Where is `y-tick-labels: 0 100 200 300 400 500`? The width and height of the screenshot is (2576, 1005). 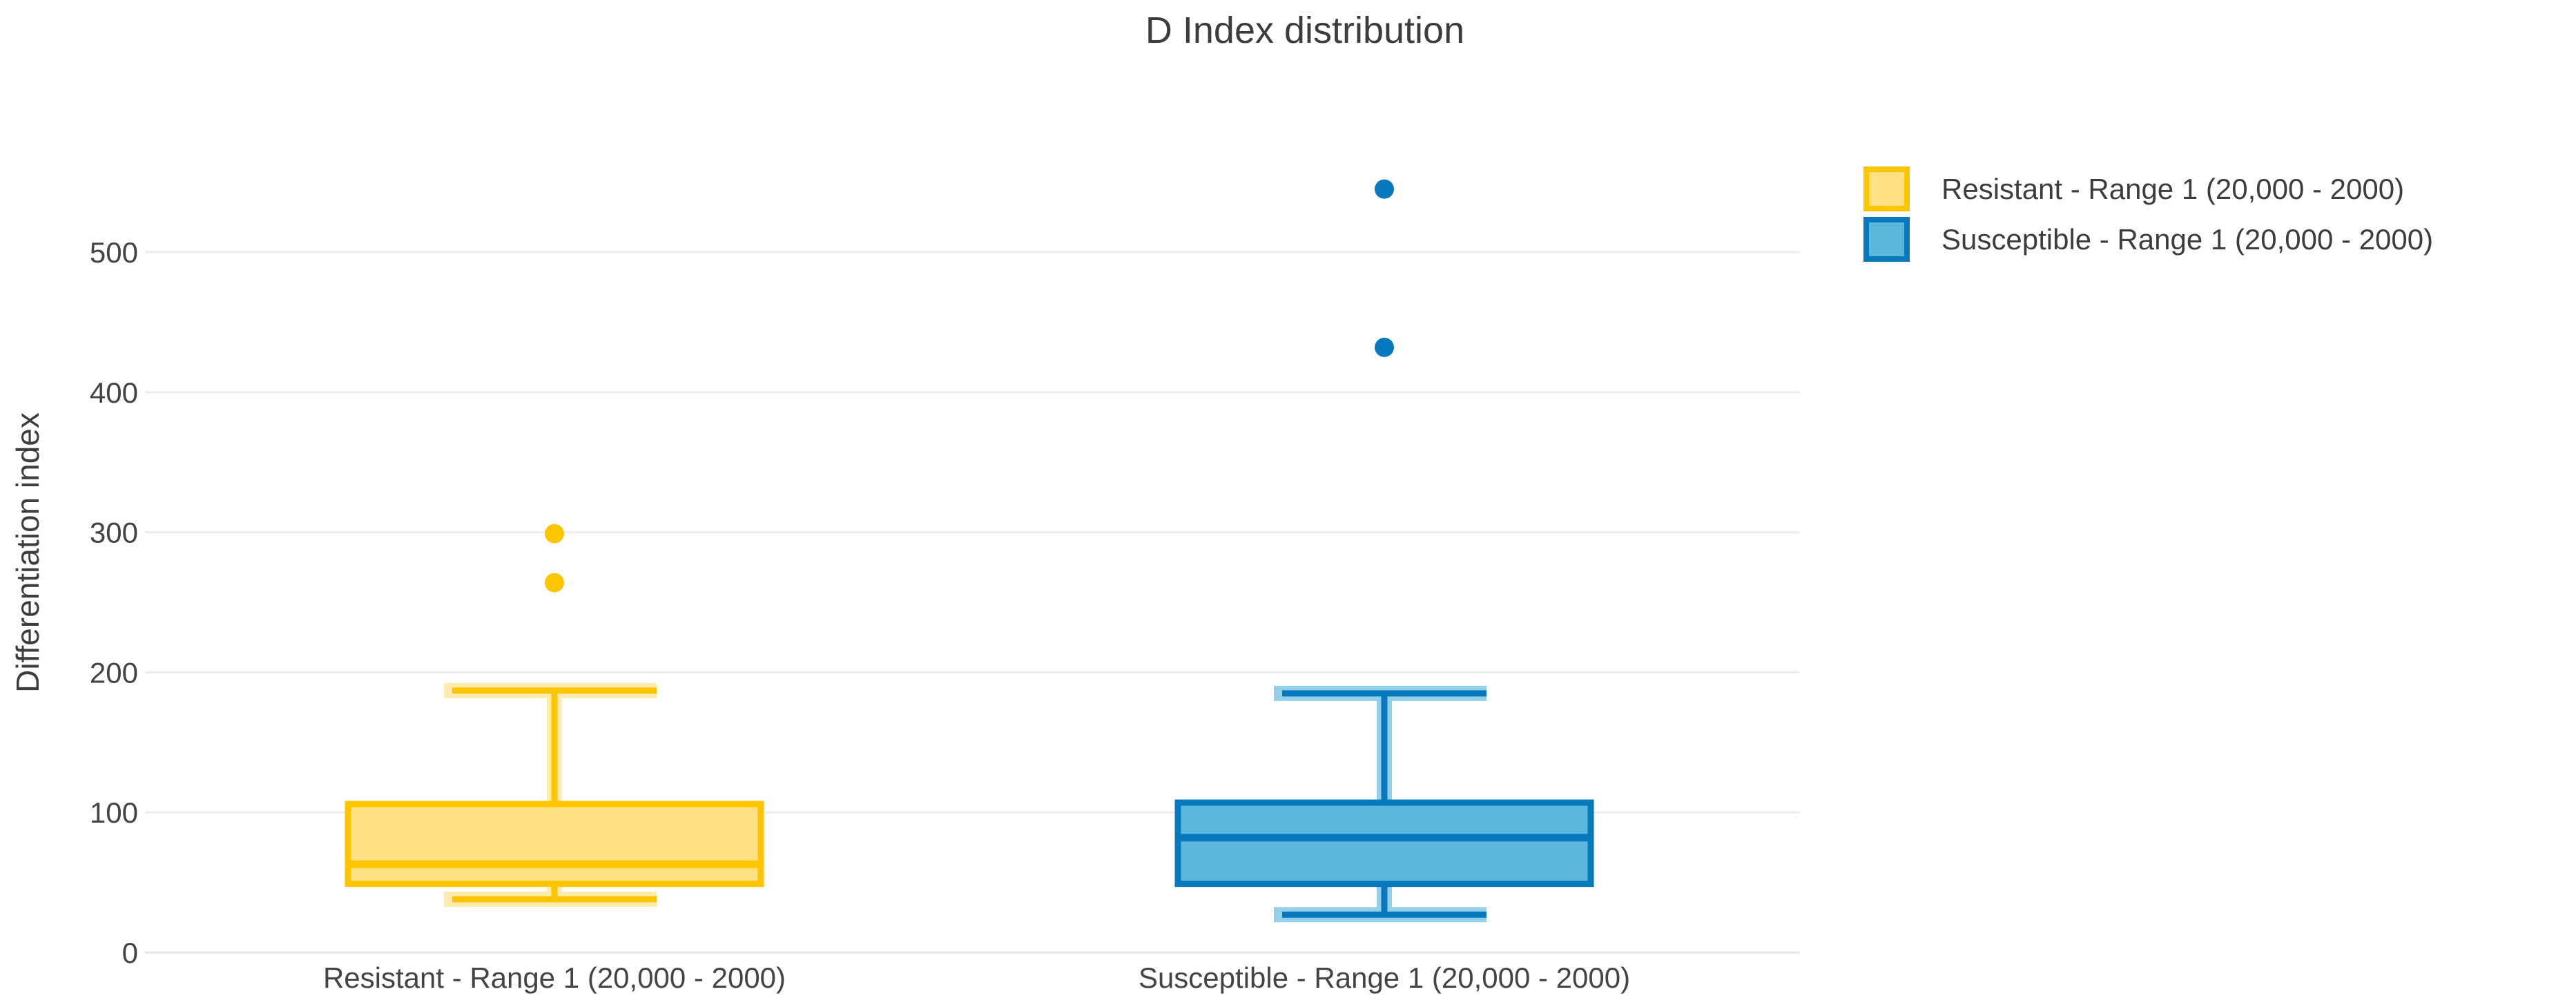 y-tick-labels: 0 100 200 300 400 500 is located at coordinates (114, 602).